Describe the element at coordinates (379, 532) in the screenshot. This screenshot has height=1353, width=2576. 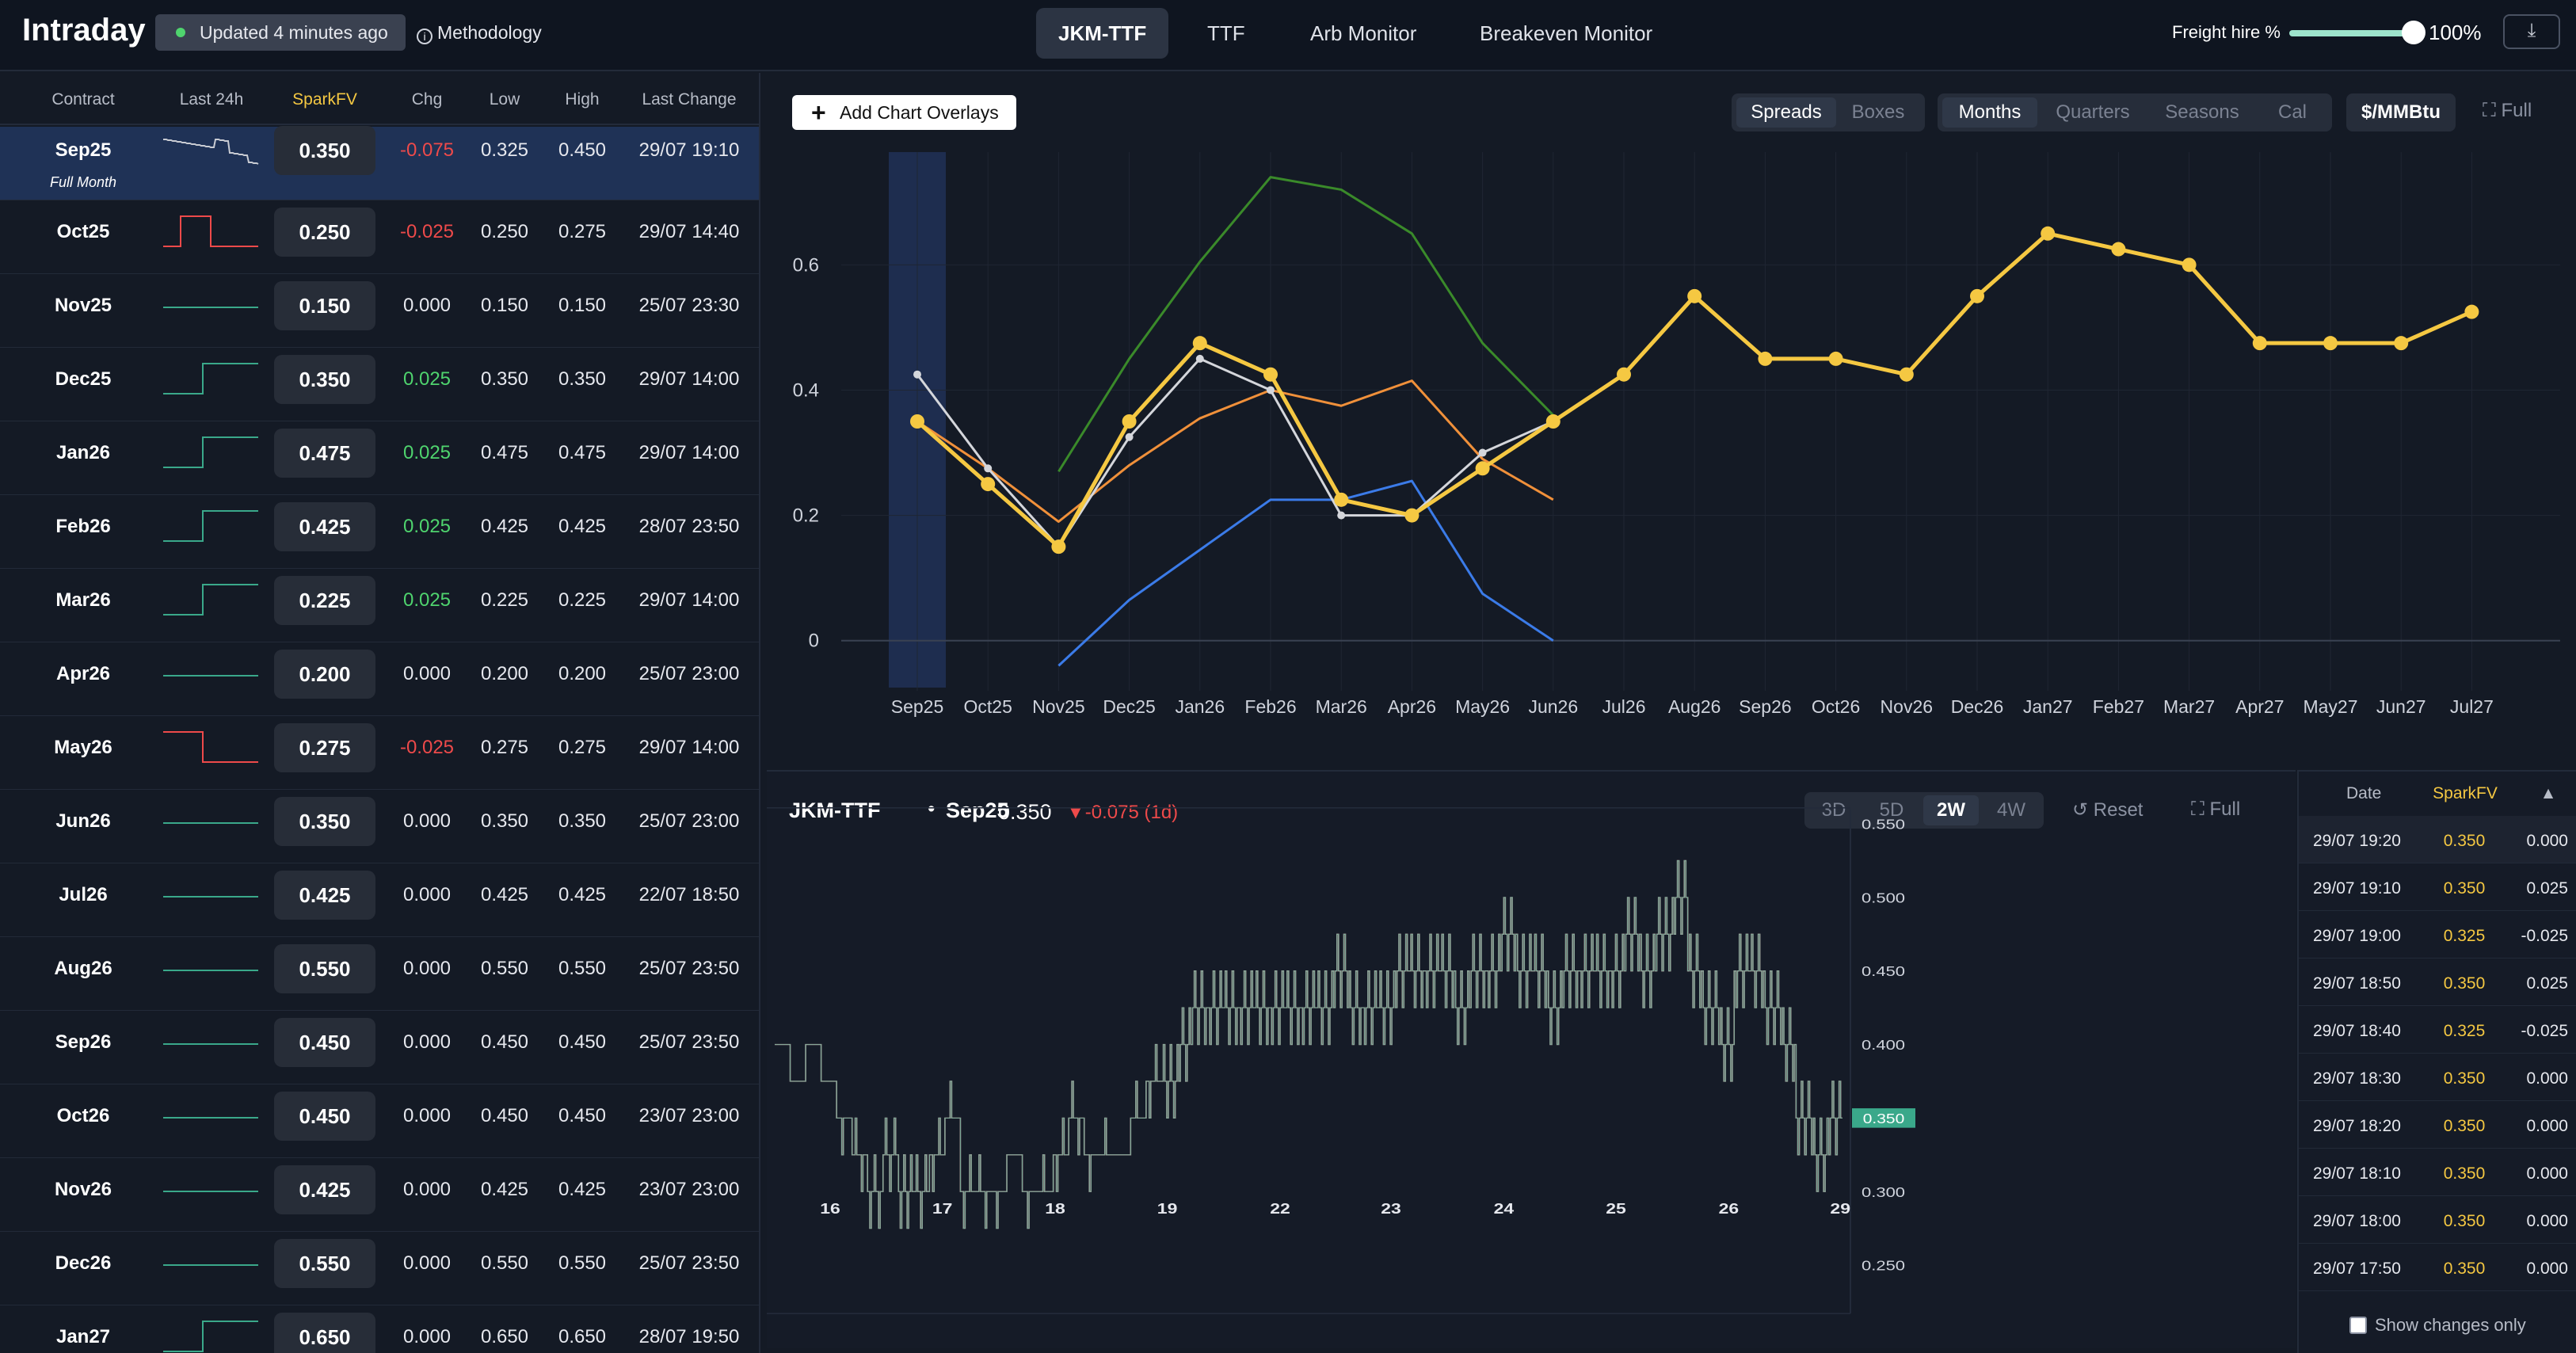
I see `table-row: Feb26 0.425 0.025 0.425 0.425 28/07 23:50` at that location.